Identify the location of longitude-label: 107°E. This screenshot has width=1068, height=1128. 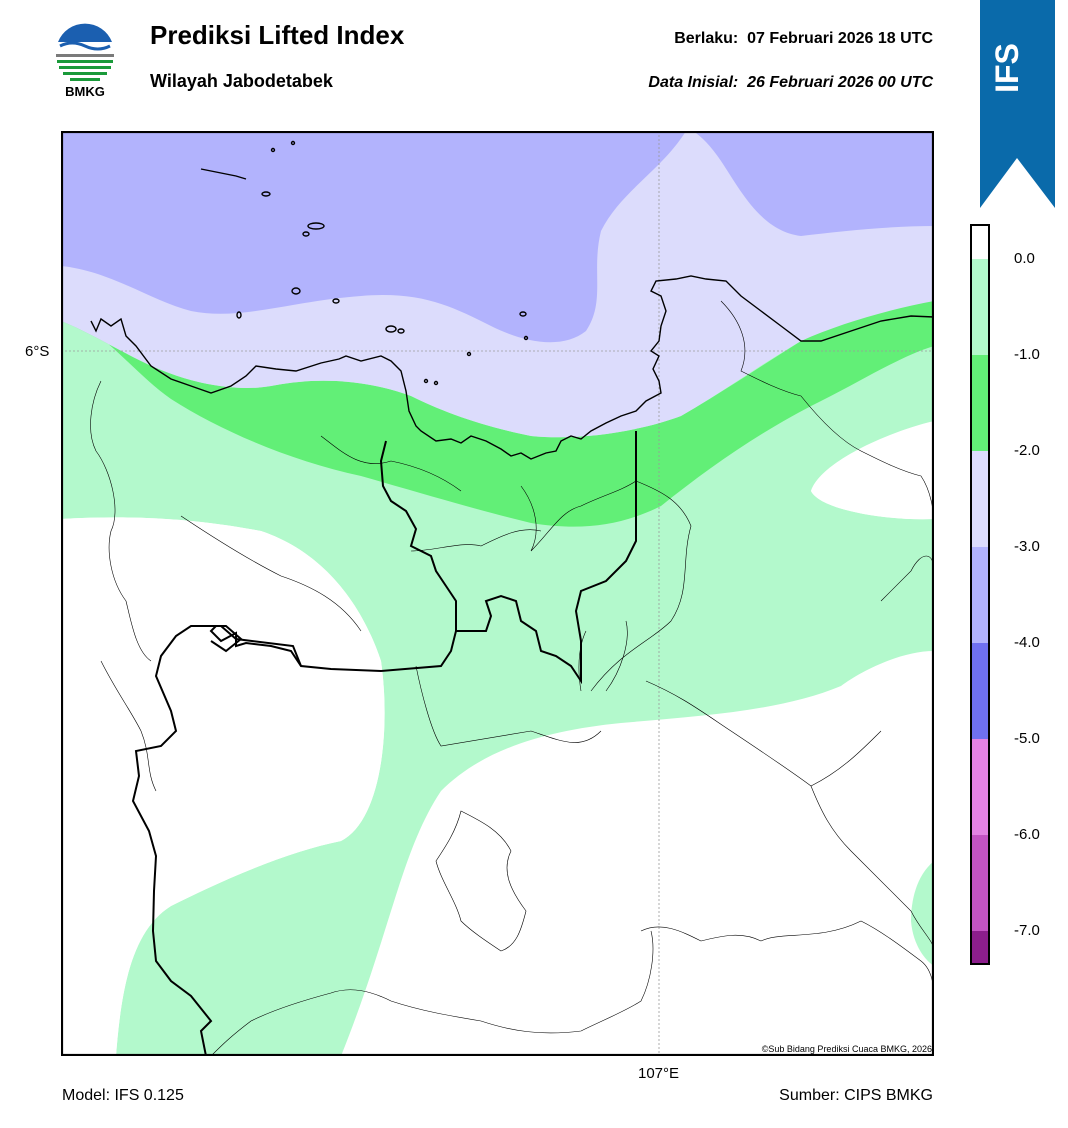
(659, 1073).